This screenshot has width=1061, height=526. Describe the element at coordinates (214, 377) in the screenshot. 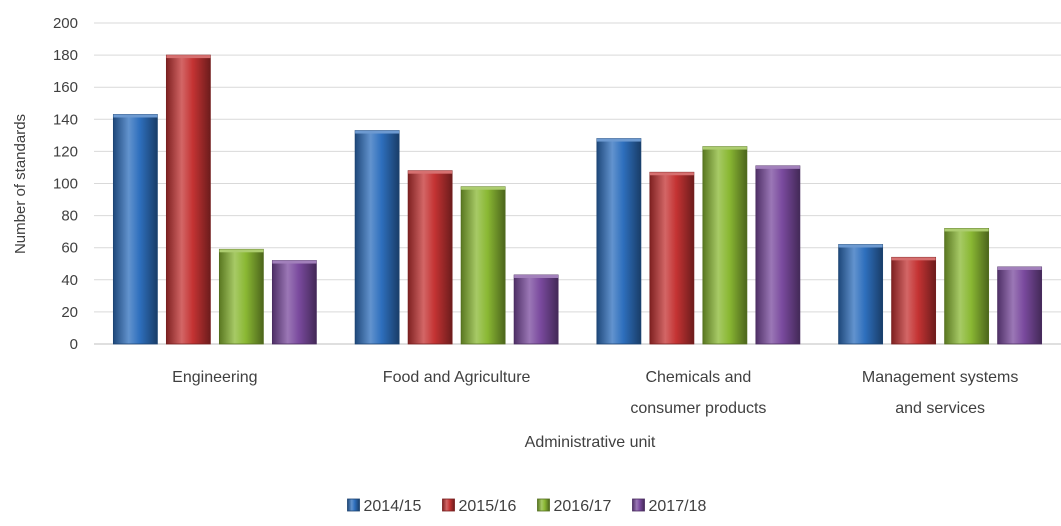

I see `x-category-label: Engineering` at that location.